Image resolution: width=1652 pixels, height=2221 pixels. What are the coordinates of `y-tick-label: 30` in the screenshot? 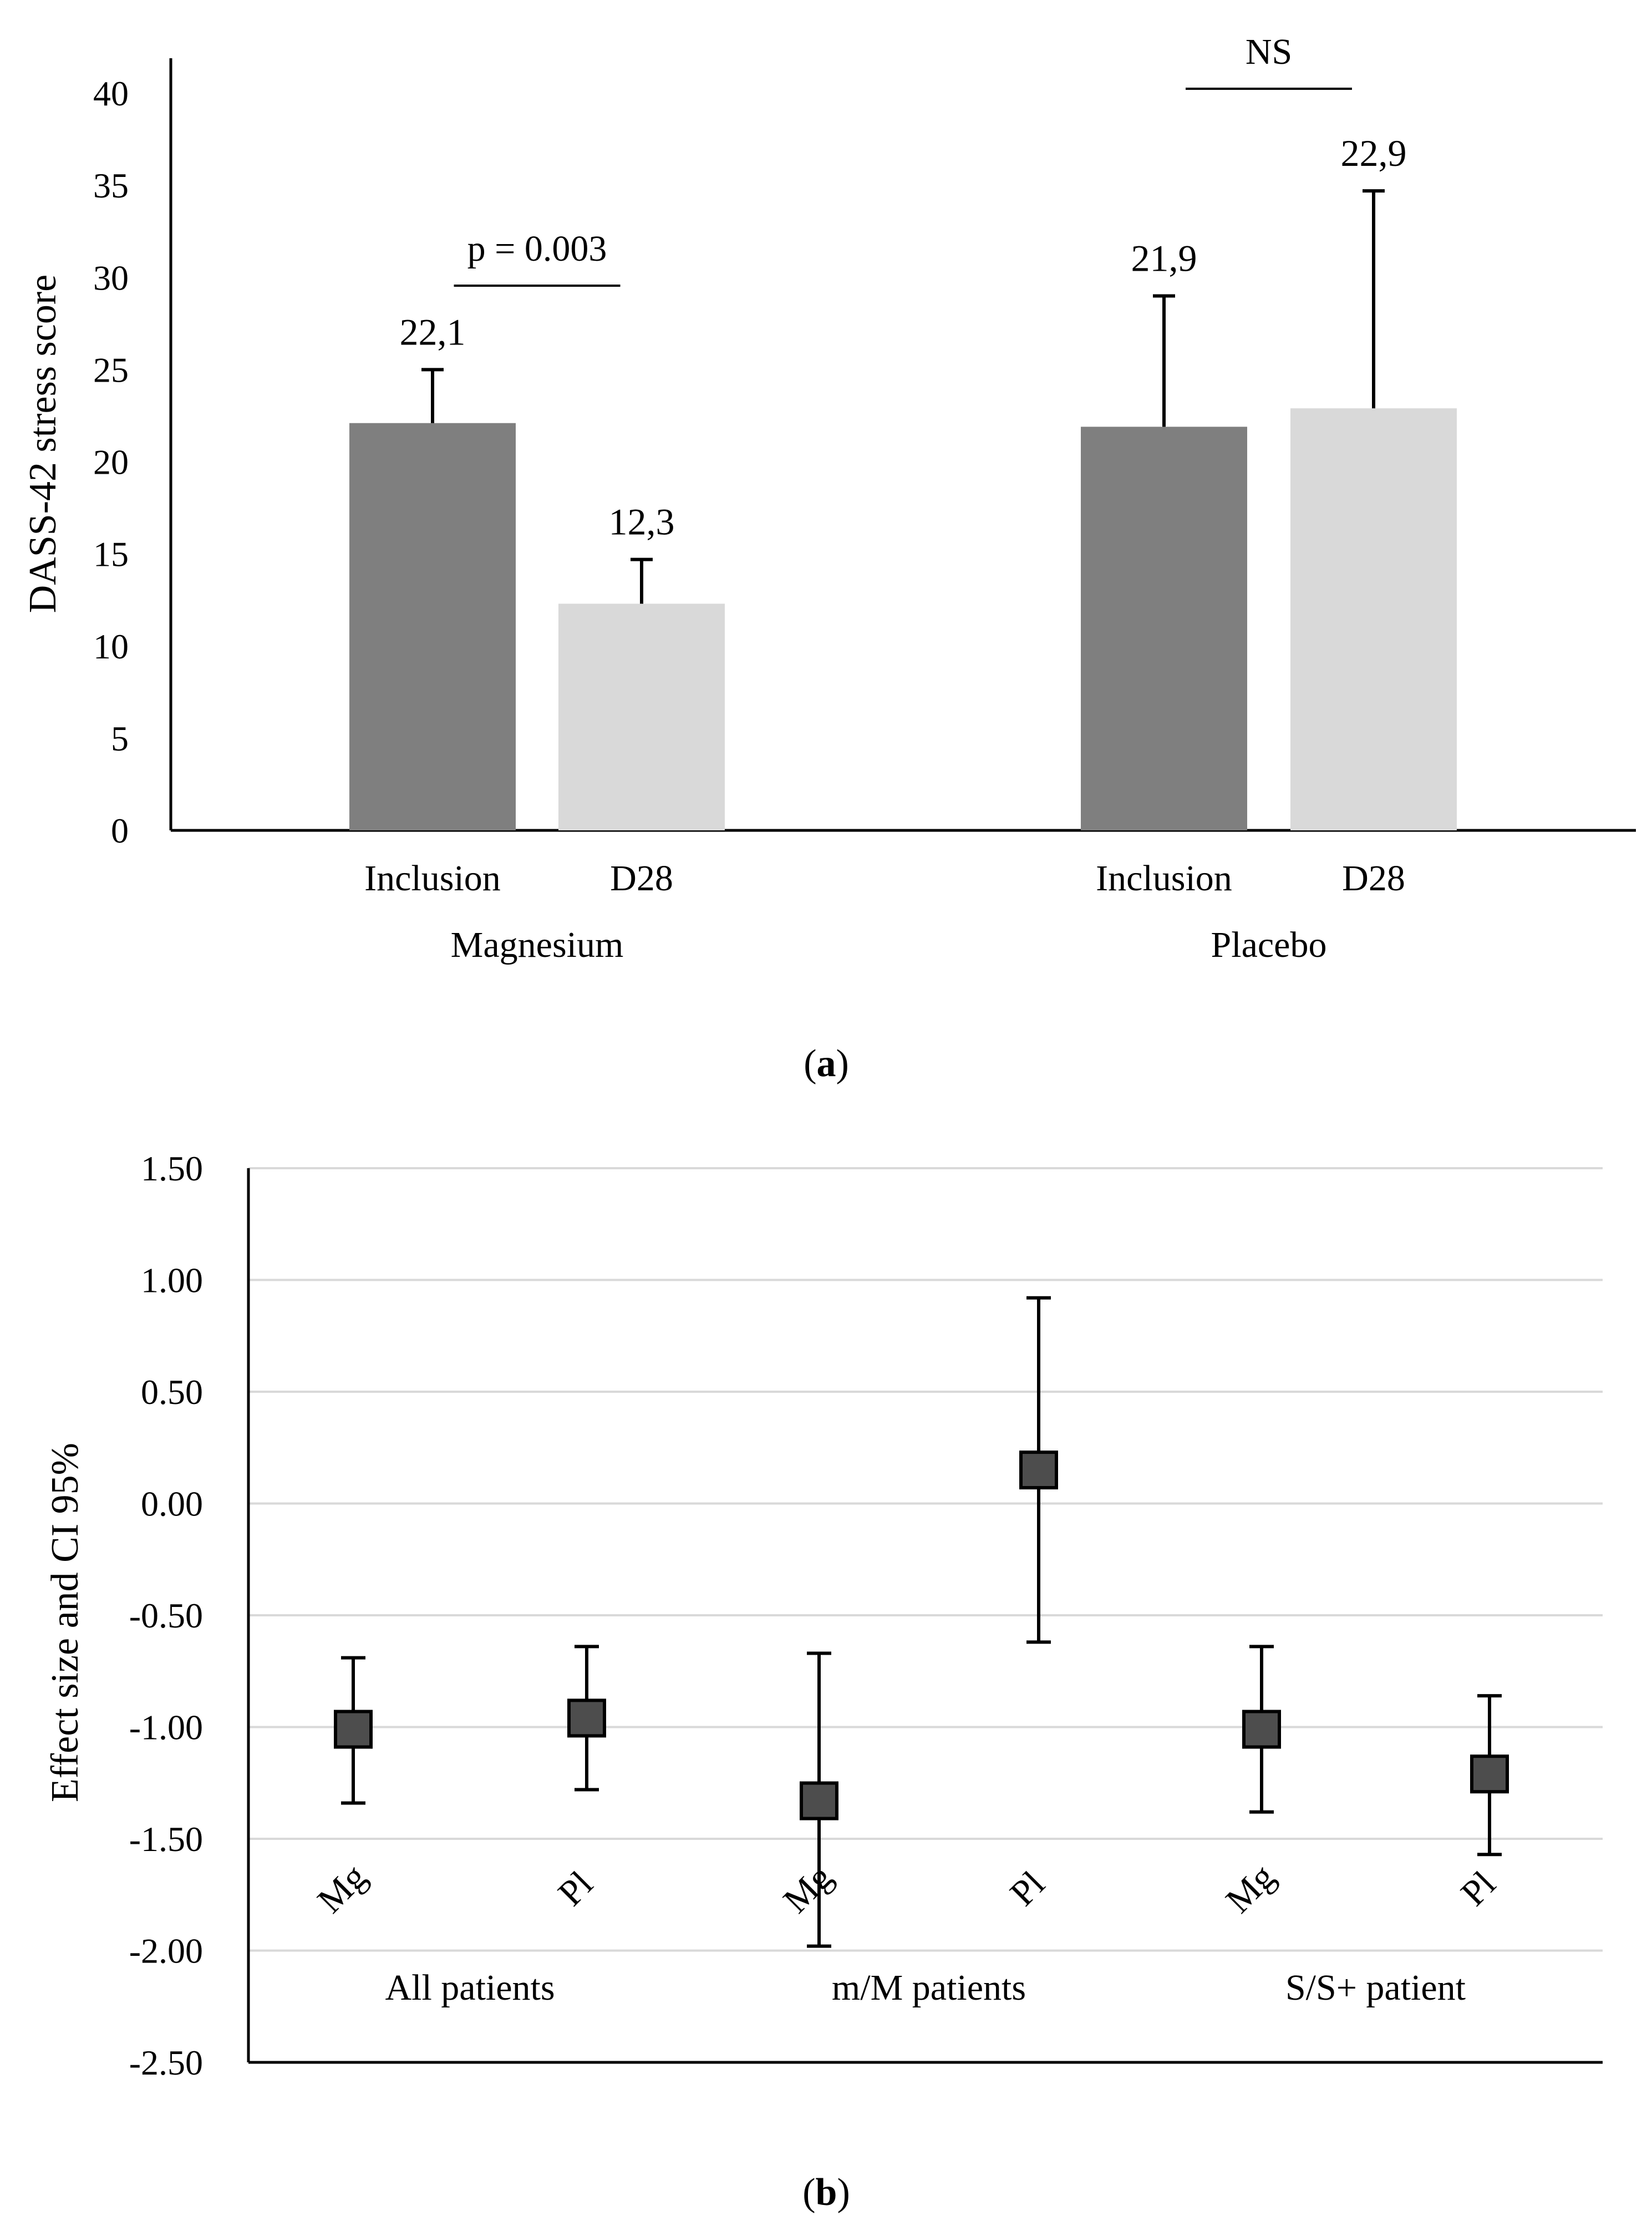 It's located at (111, 277).